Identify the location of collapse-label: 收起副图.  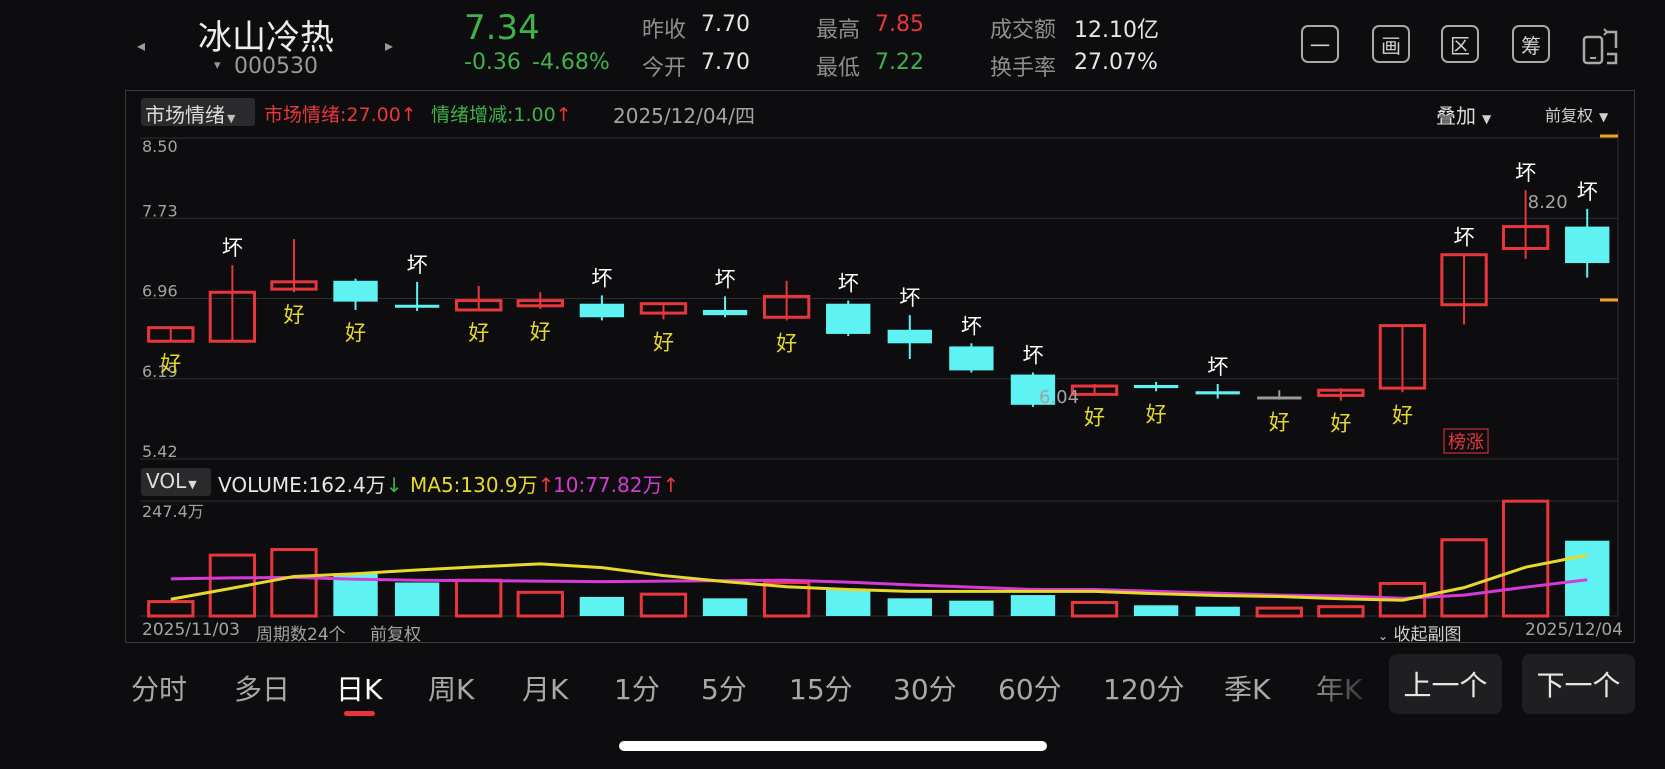
(1427, 635).